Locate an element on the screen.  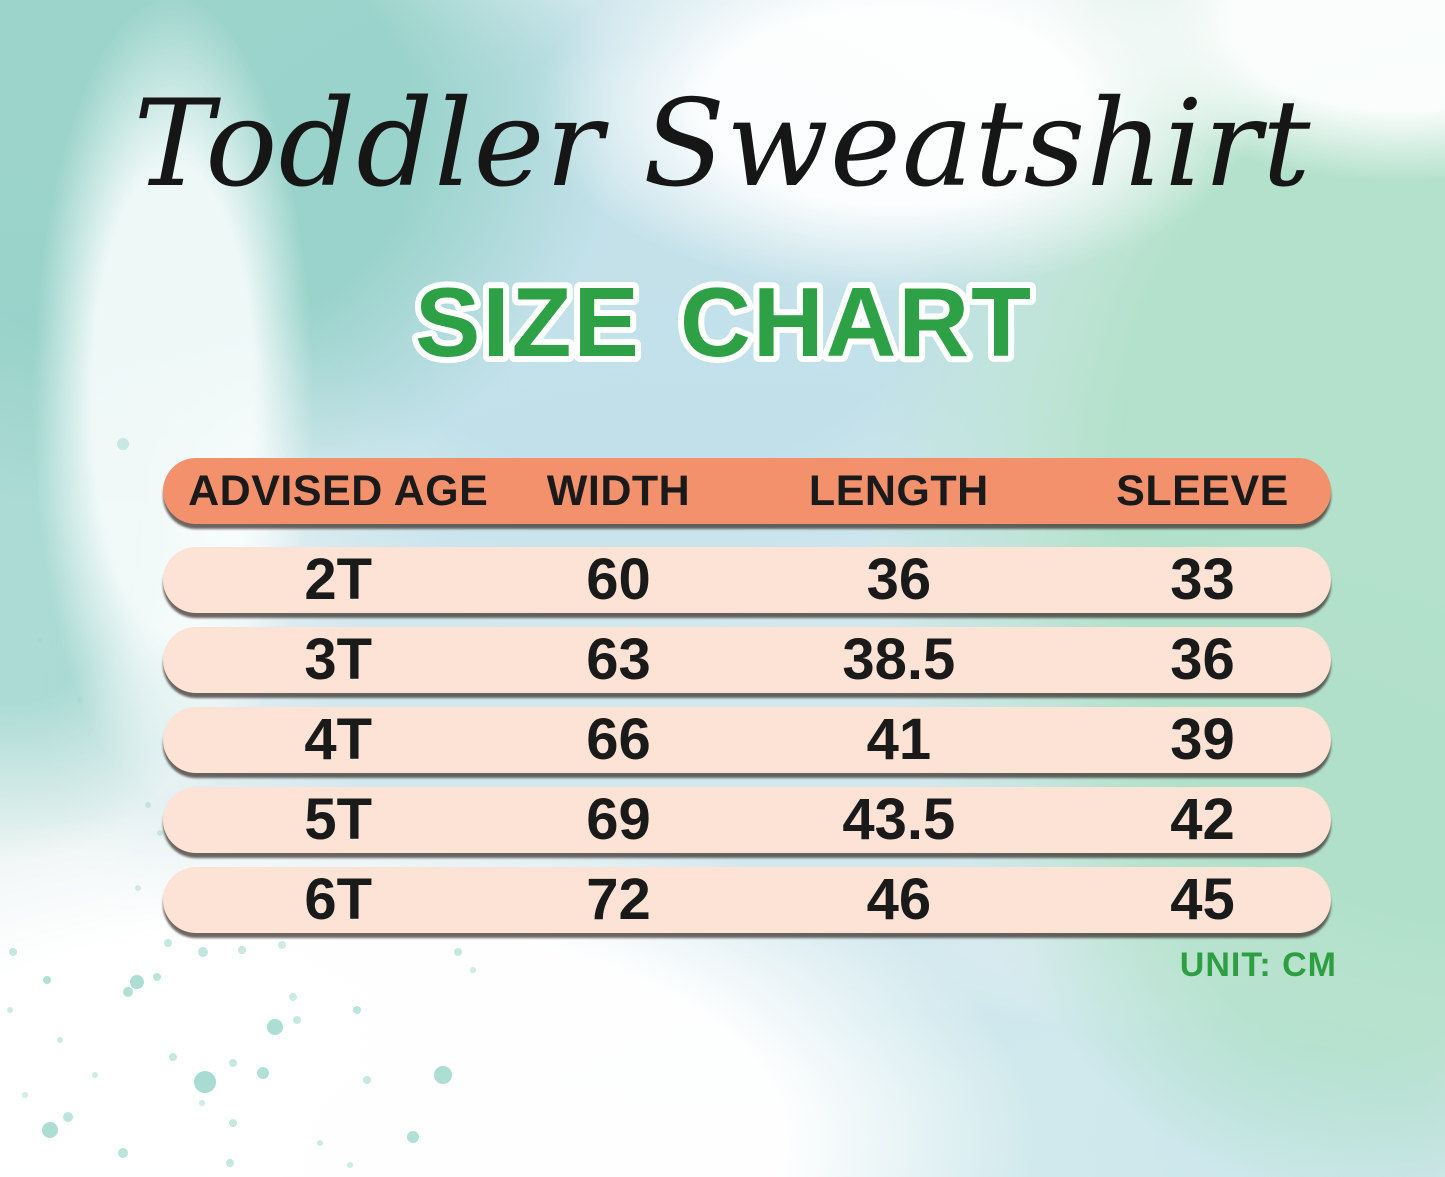
table-cell: 72 is located at coordinates (618, 899).